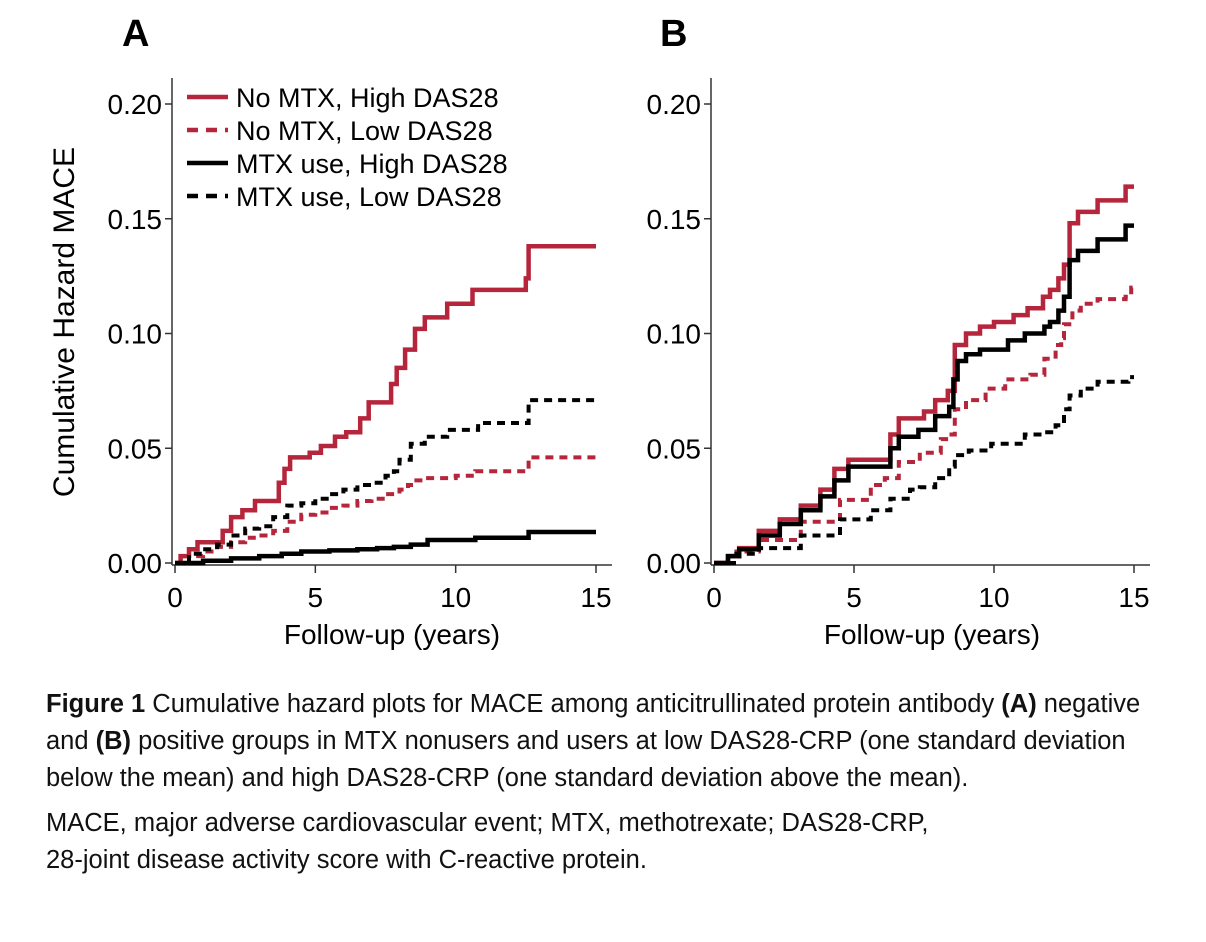 This screenshot has height=942, width=1206. I want to click on legend-item: No MTX, High DAS28, so click(343, 98).